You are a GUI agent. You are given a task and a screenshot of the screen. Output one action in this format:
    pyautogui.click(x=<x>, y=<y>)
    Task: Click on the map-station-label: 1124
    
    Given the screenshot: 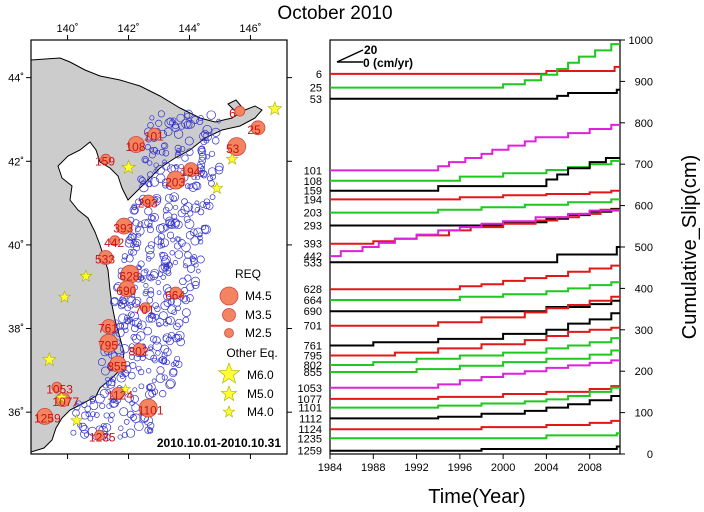 What is the action you would take?
    pyautogui.click(x=120, y=396)
    